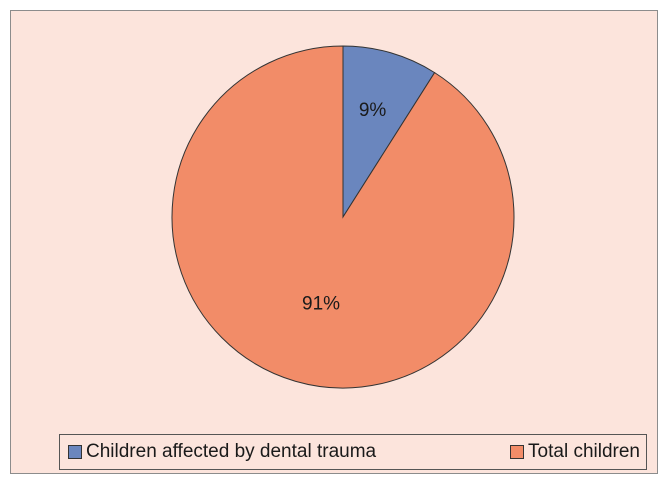 The width and height of the screenshot is (669, 484). I want to click on legend-label-affected: Children affected by dental trauma, so click(231, 451).